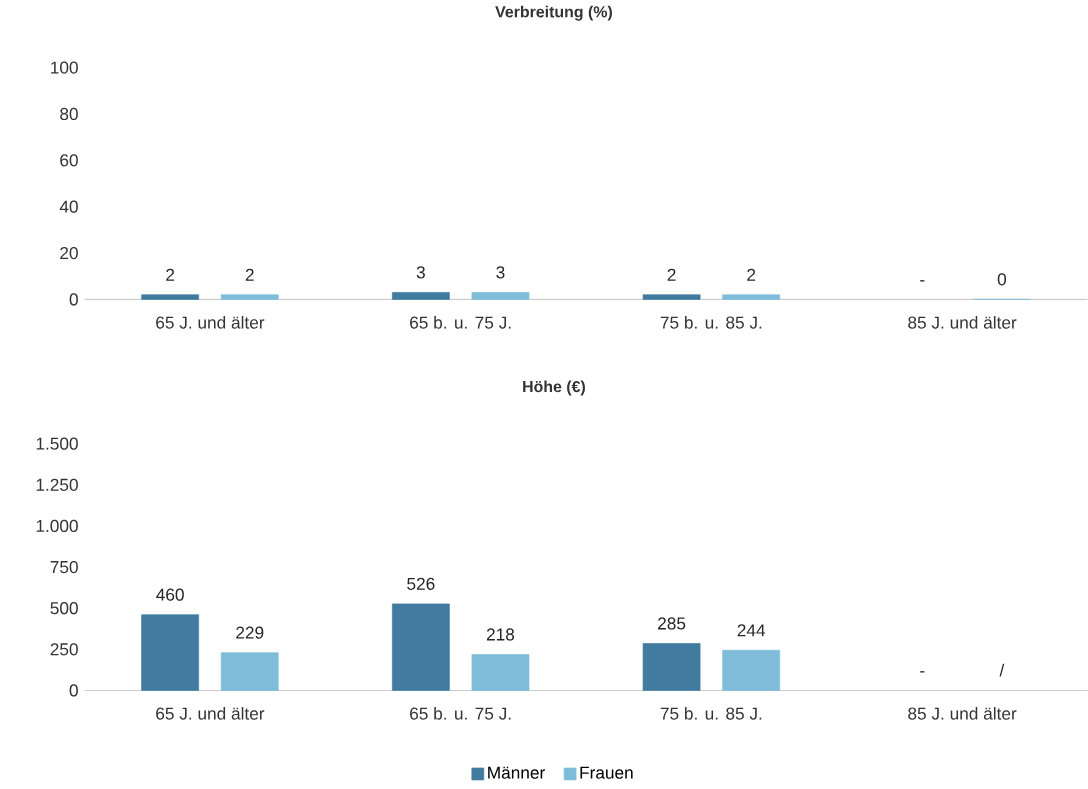 The width and height of the screenshot is (1088, 789). What do you see at coordinates (421, 583) in the screenshot?
I see `data-label: 526` at bounding box center [421, 583].